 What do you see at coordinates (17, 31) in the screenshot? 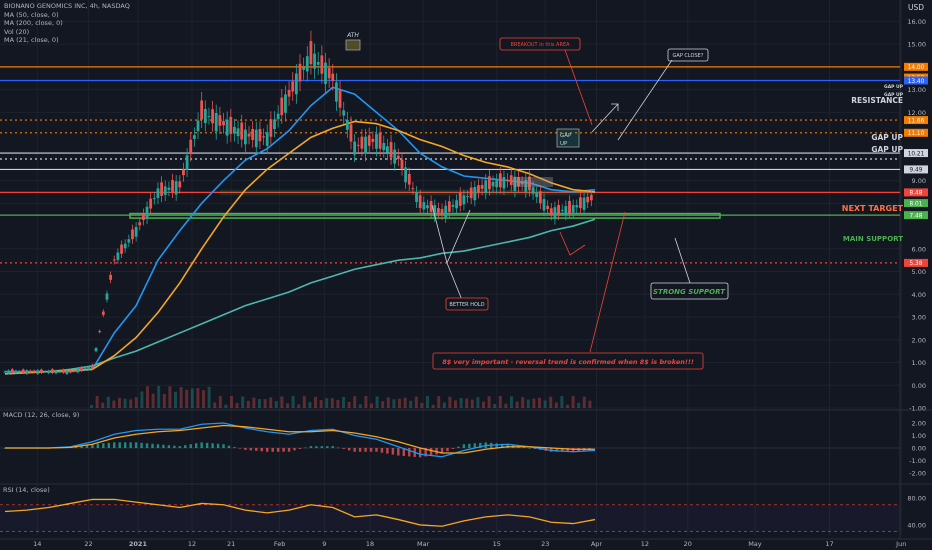
I see `legend-vol: Vol (20)` at bounding box center [17, 31].